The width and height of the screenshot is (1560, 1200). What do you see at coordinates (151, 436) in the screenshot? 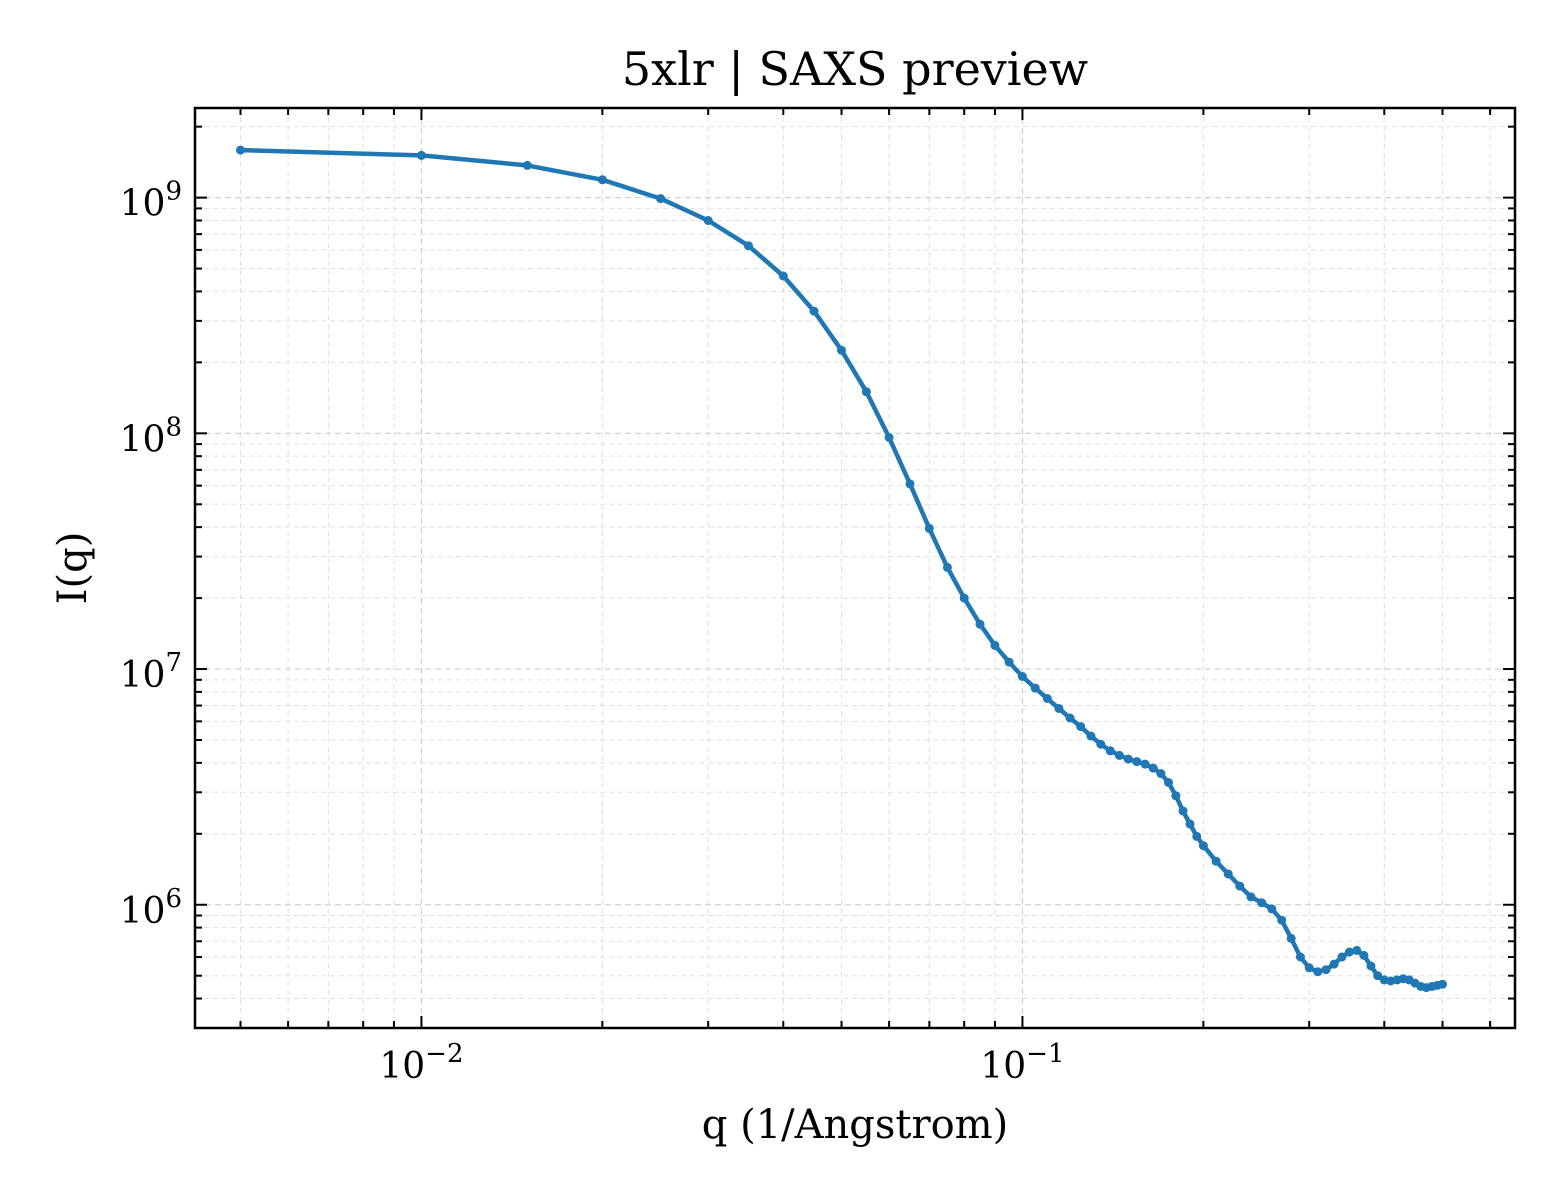
I see `y-tick-label: 10⁸` at bounding box center [151, 436].